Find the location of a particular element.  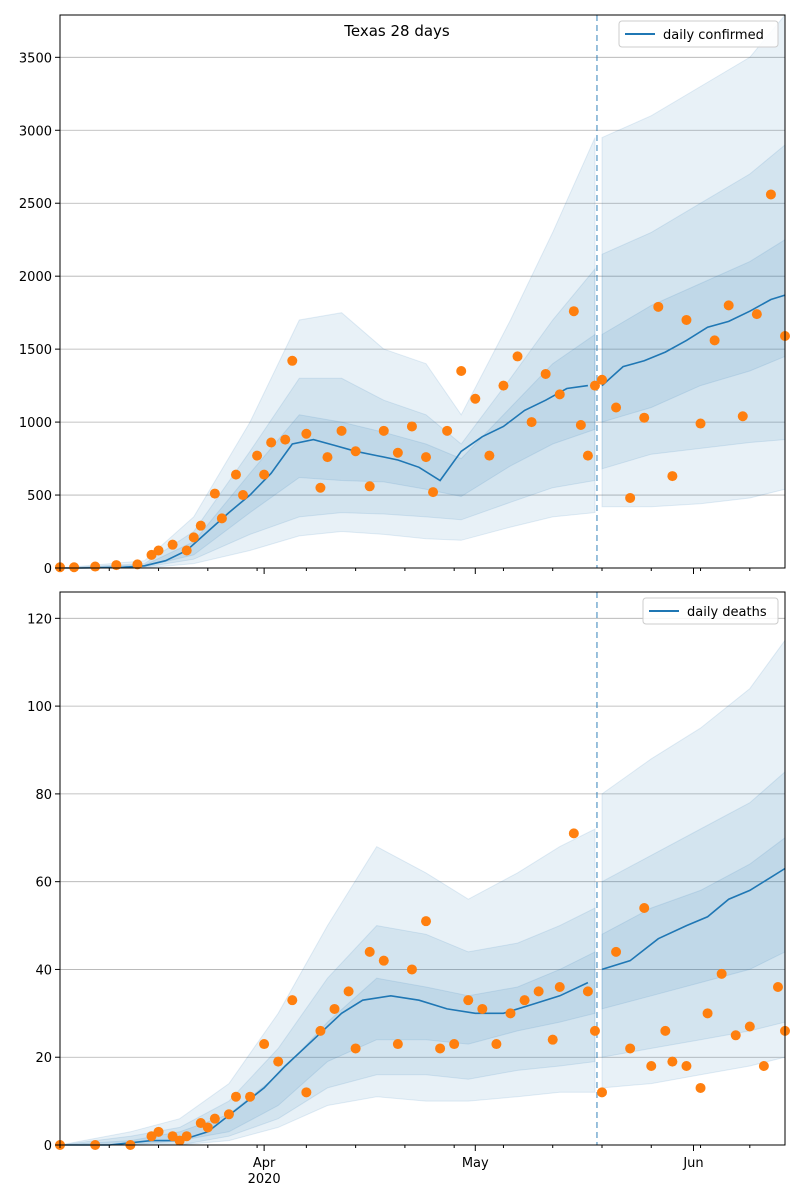

y-tick-label: 120 is located at coordinates (39, 619).